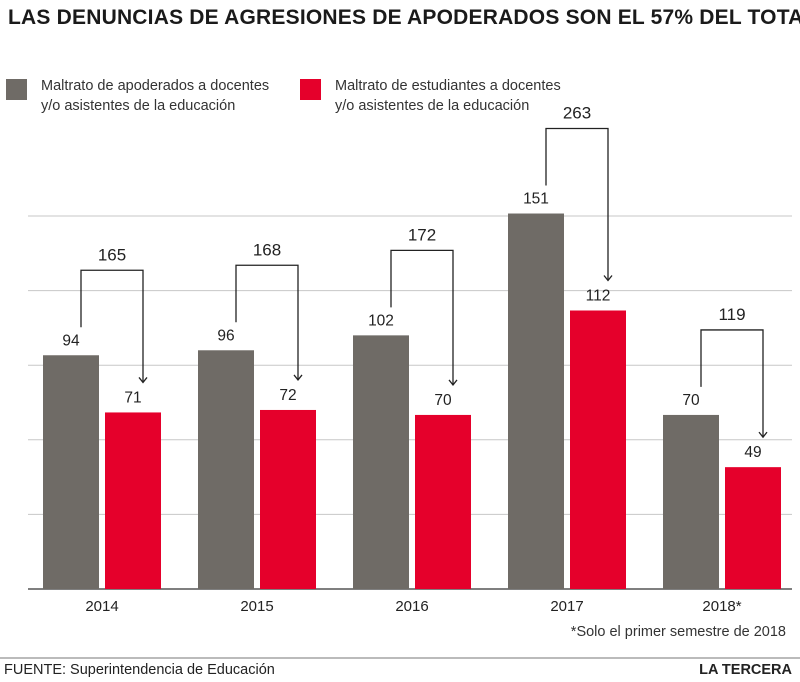  I want to click on source-note: FUENTE: Superintendencia de Educación, so click(139, 670).